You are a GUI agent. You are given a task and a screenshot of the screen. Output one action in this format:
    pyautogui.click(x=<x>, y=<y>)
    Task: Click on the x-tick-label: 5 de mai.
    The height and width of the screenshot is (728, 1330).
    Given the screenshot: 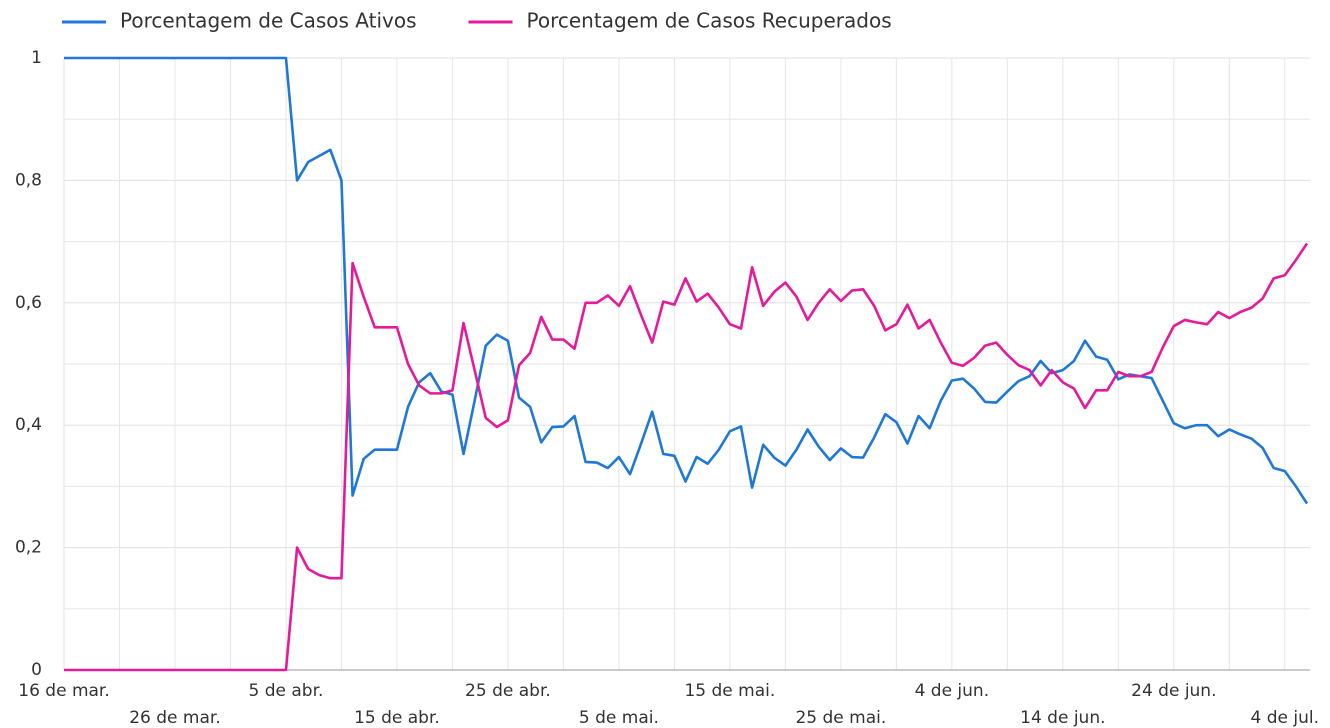 What is the action you would take?
    pyautogui.click(x=619, y=718)
    